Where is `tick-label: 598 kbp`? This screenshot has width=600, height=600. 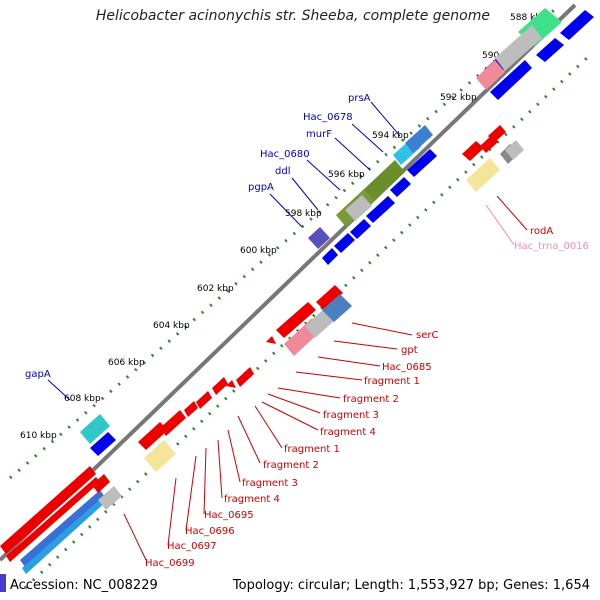
tick-label: 598 kbp is located at coordinates (303, 214).